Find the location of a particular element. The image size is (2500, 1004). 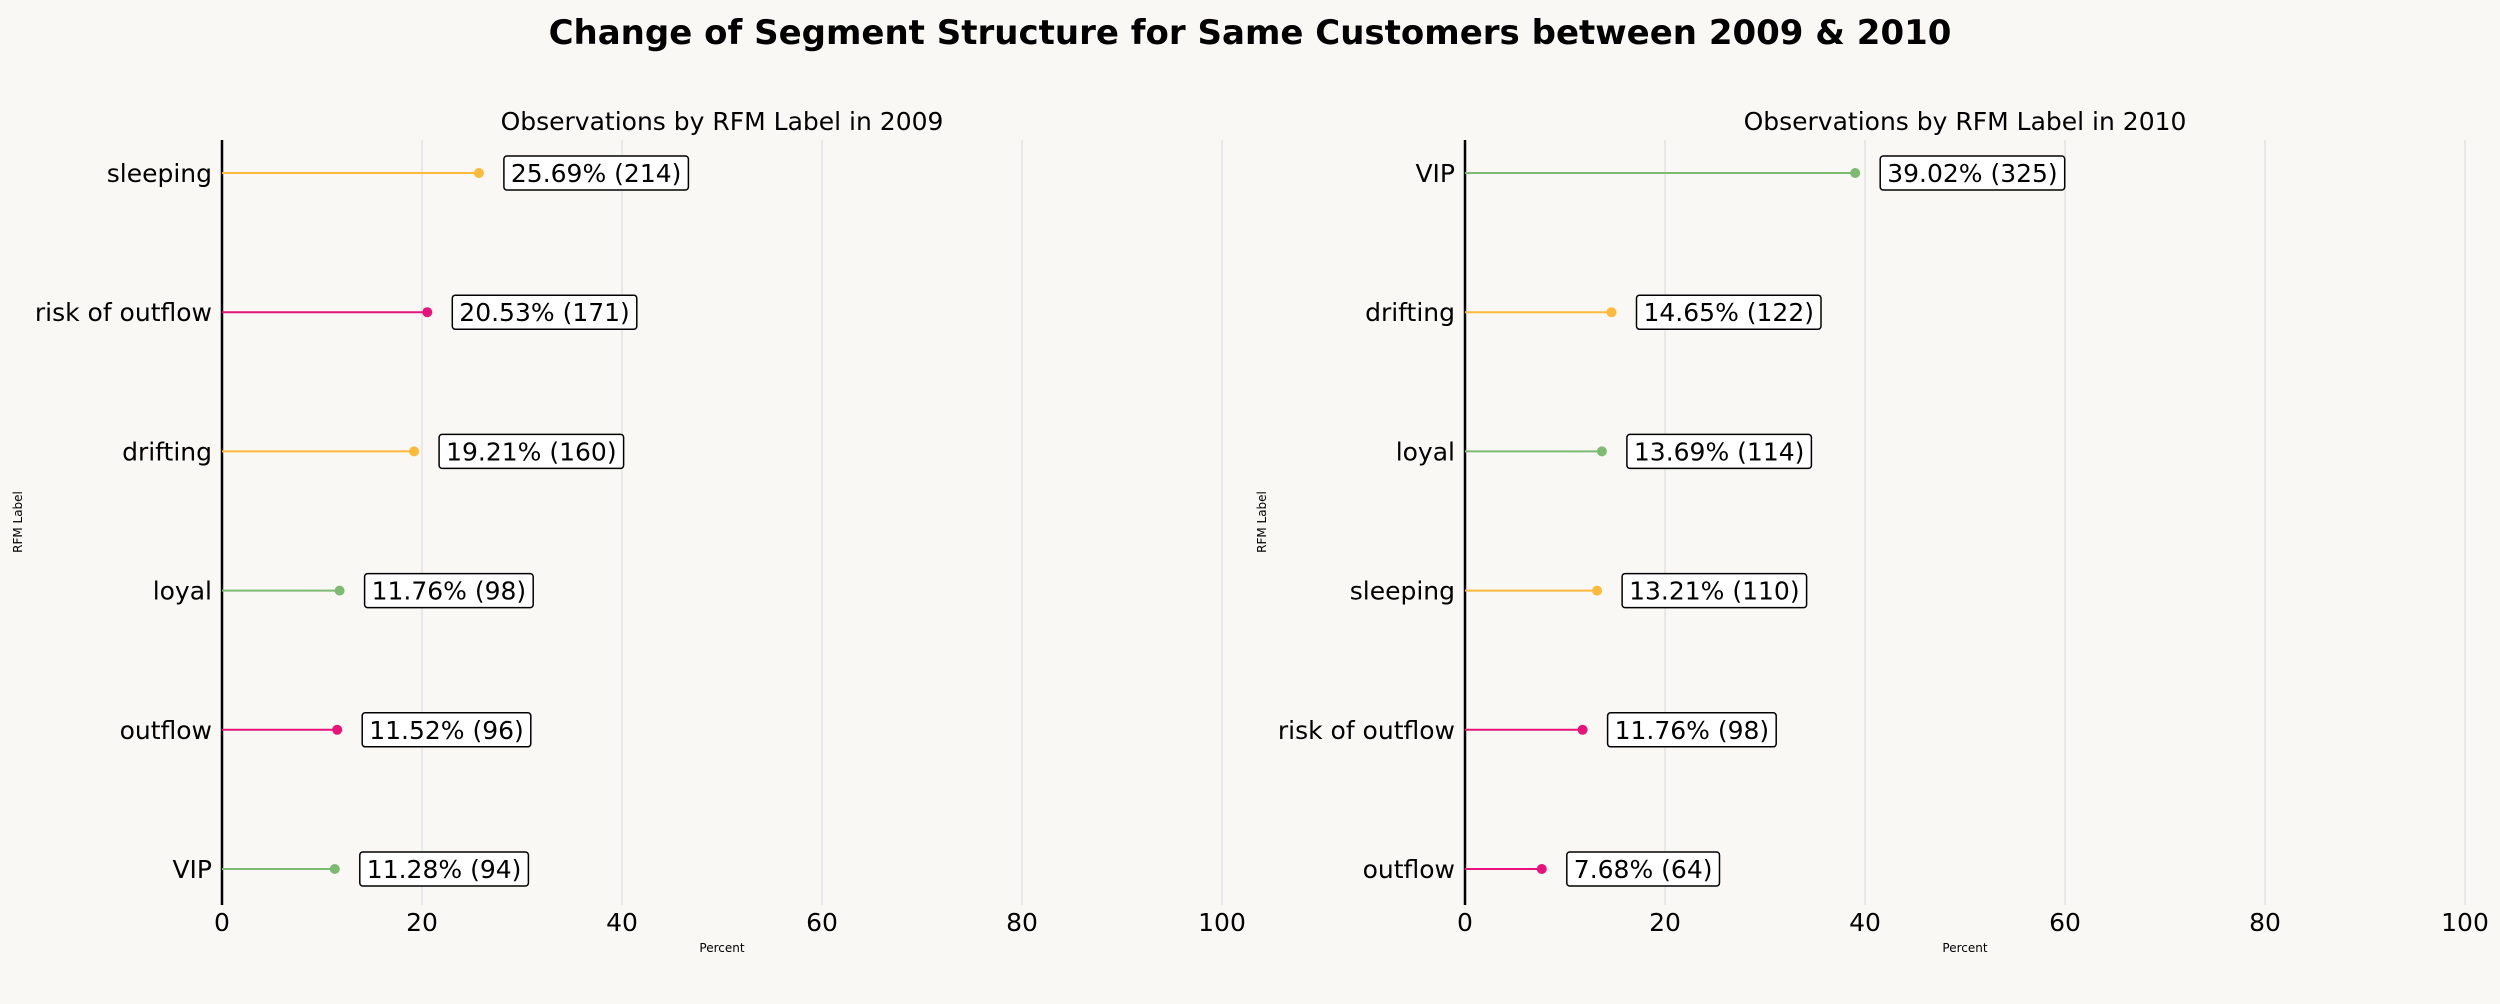

data-label: 14.65% (122) is located at coordinates (1729, 312).